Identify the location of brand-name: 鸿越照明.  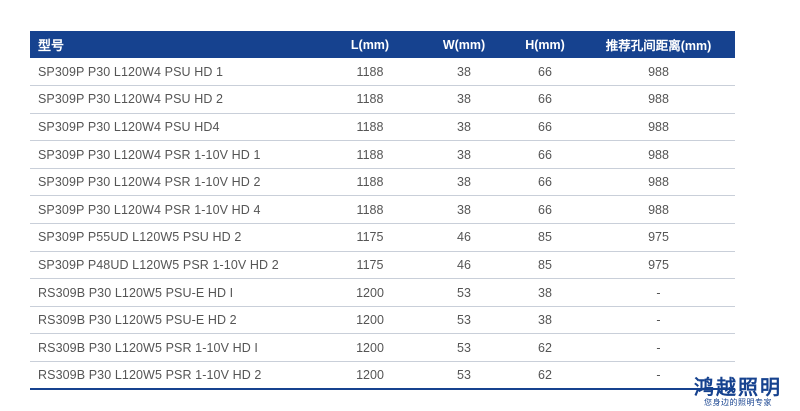
(738, 387).